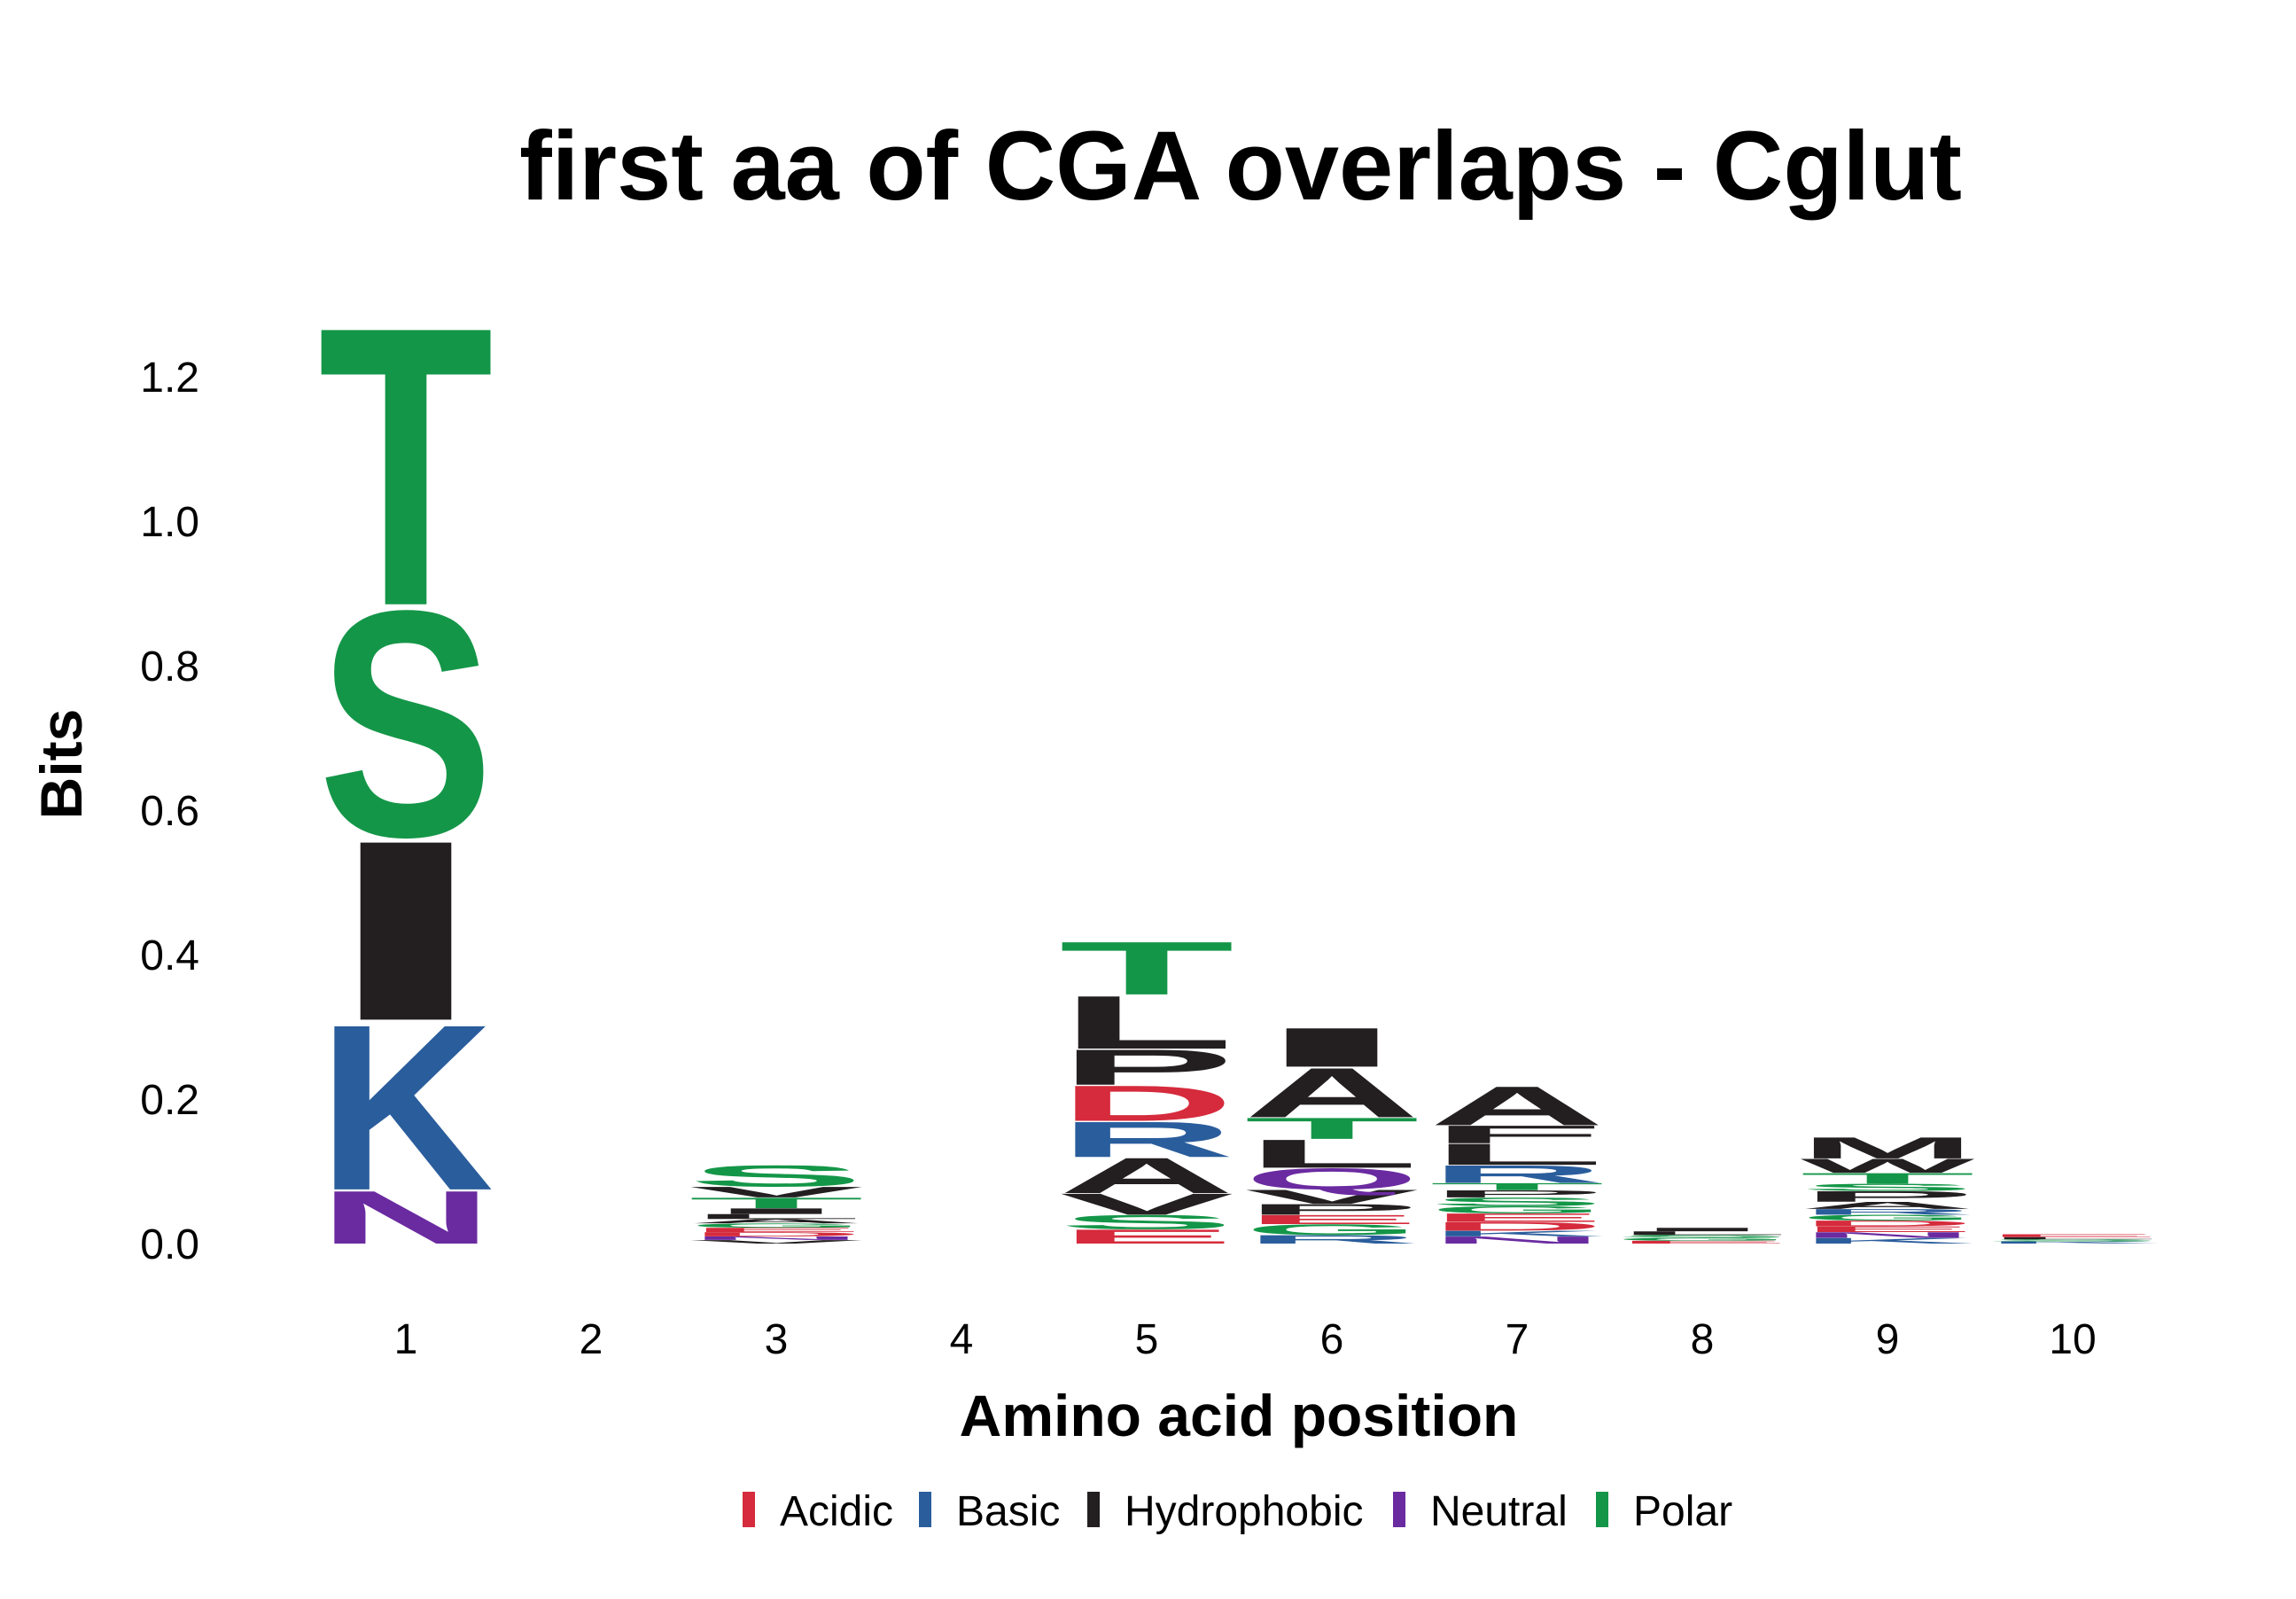 This screenshot has width=2296, height=1599. Describe the element at coordinates (406, 1339) in the screenshot. I see `x-tick-label: 1` at that location.